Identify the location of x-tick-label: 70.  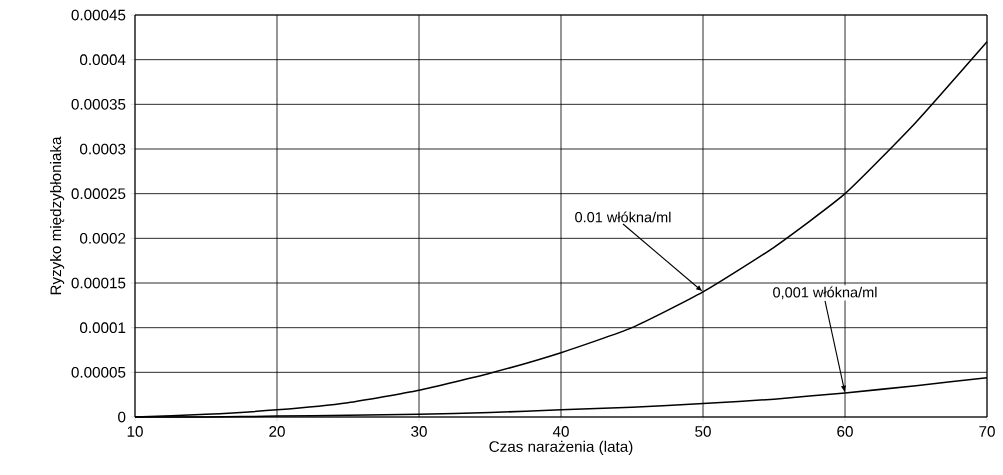
(987, 431).